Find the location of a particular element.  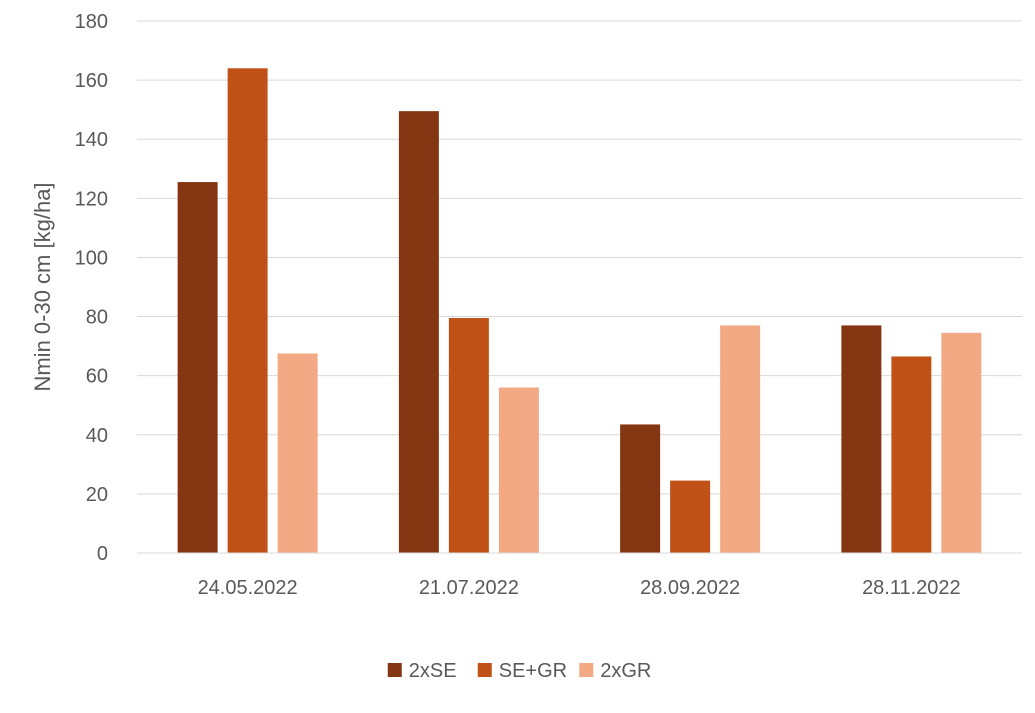

y-tick-label: 60 is located at coordinates (97, 377).